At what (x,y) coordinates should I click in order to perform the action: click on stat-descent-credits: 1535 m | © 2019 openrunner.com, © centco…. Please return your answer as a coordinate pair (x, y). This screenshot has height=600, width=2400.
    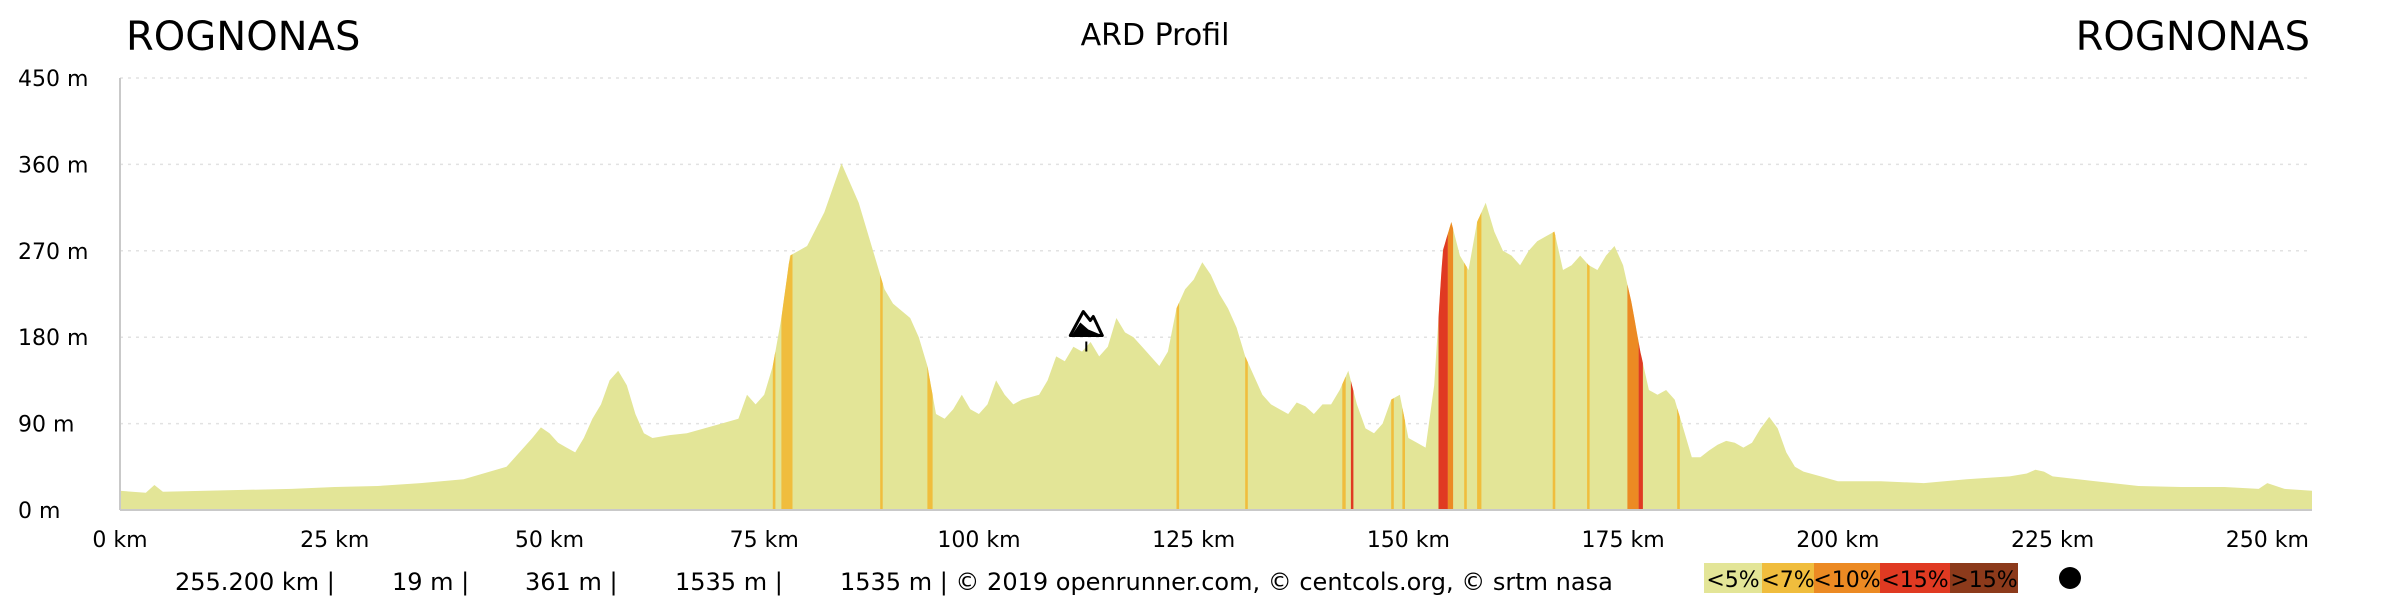
    Looking at the image, I should click on (1226, 582).